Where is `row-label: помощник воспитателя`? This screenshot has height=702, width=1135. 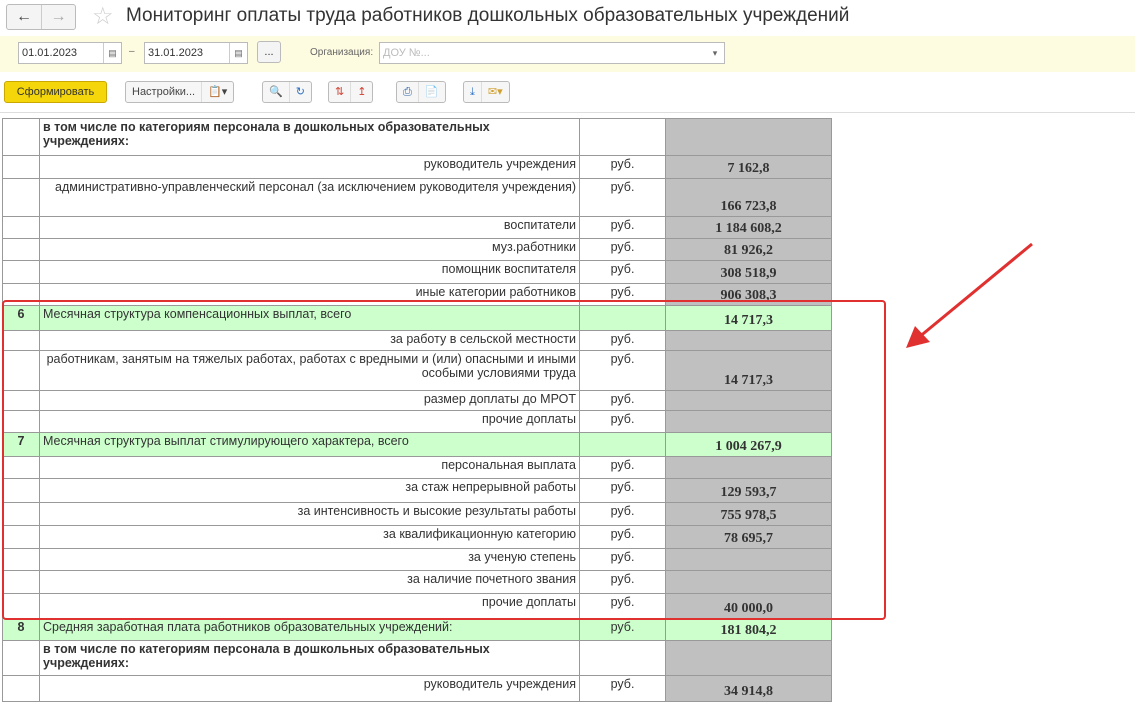
row-label: помощник воспитателя is located at coordinates (309, 272).